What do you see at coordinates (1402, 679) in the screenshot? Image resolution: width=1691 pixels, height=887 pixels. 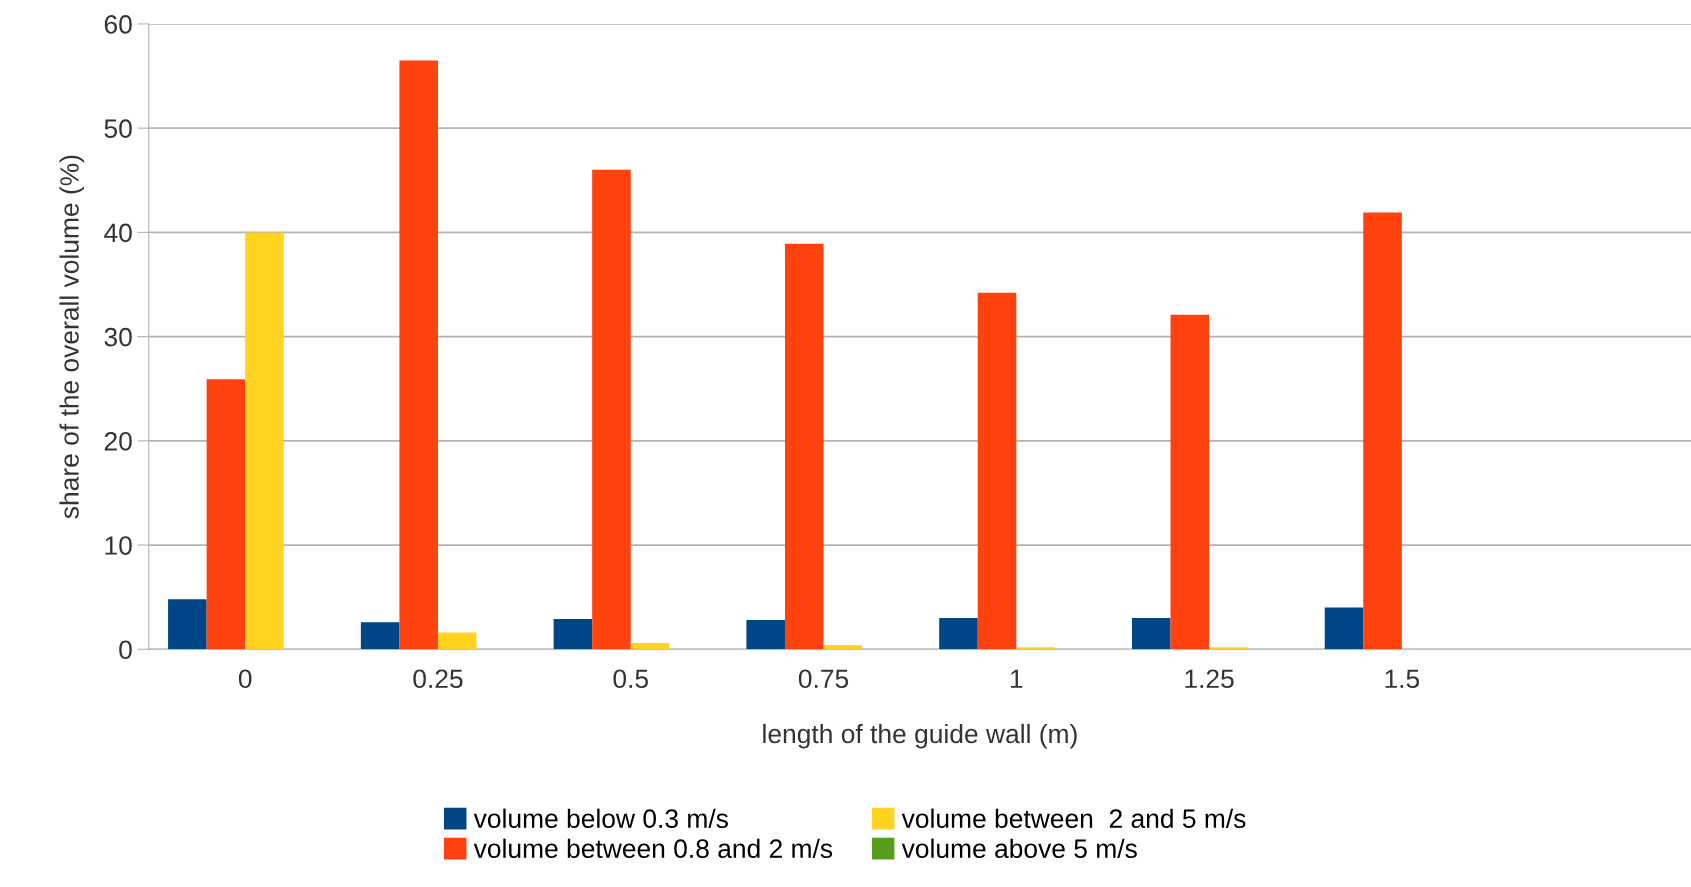 I see `x-tick-label: 1.5` at bounding box center [1402, 679].